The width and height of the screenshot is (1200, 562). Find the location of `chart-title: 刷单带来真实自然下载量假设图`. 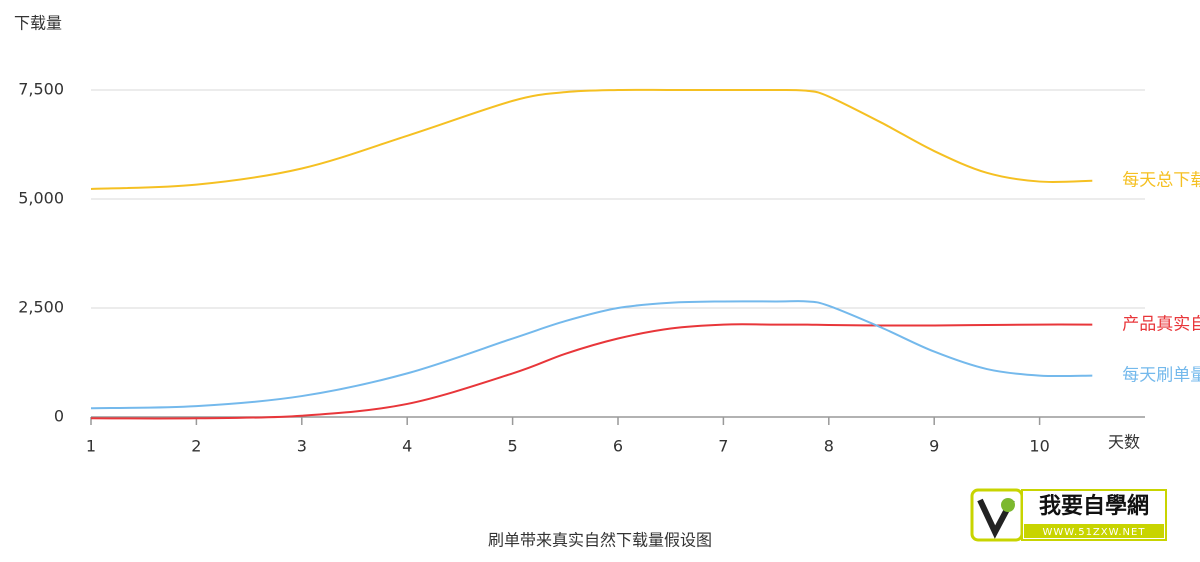

chart-title: 刷单带来真实自然下载量假设图 is located at coordinates (600, 540).